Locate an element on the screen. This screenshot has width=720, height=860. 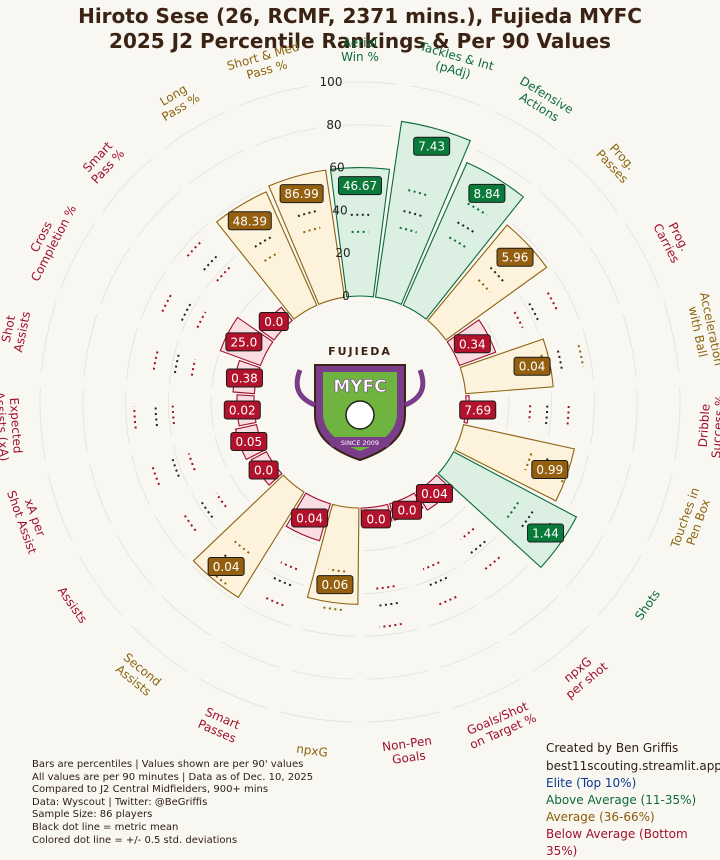
value-label-text: 0.38 is located at coordinates (244, 378).